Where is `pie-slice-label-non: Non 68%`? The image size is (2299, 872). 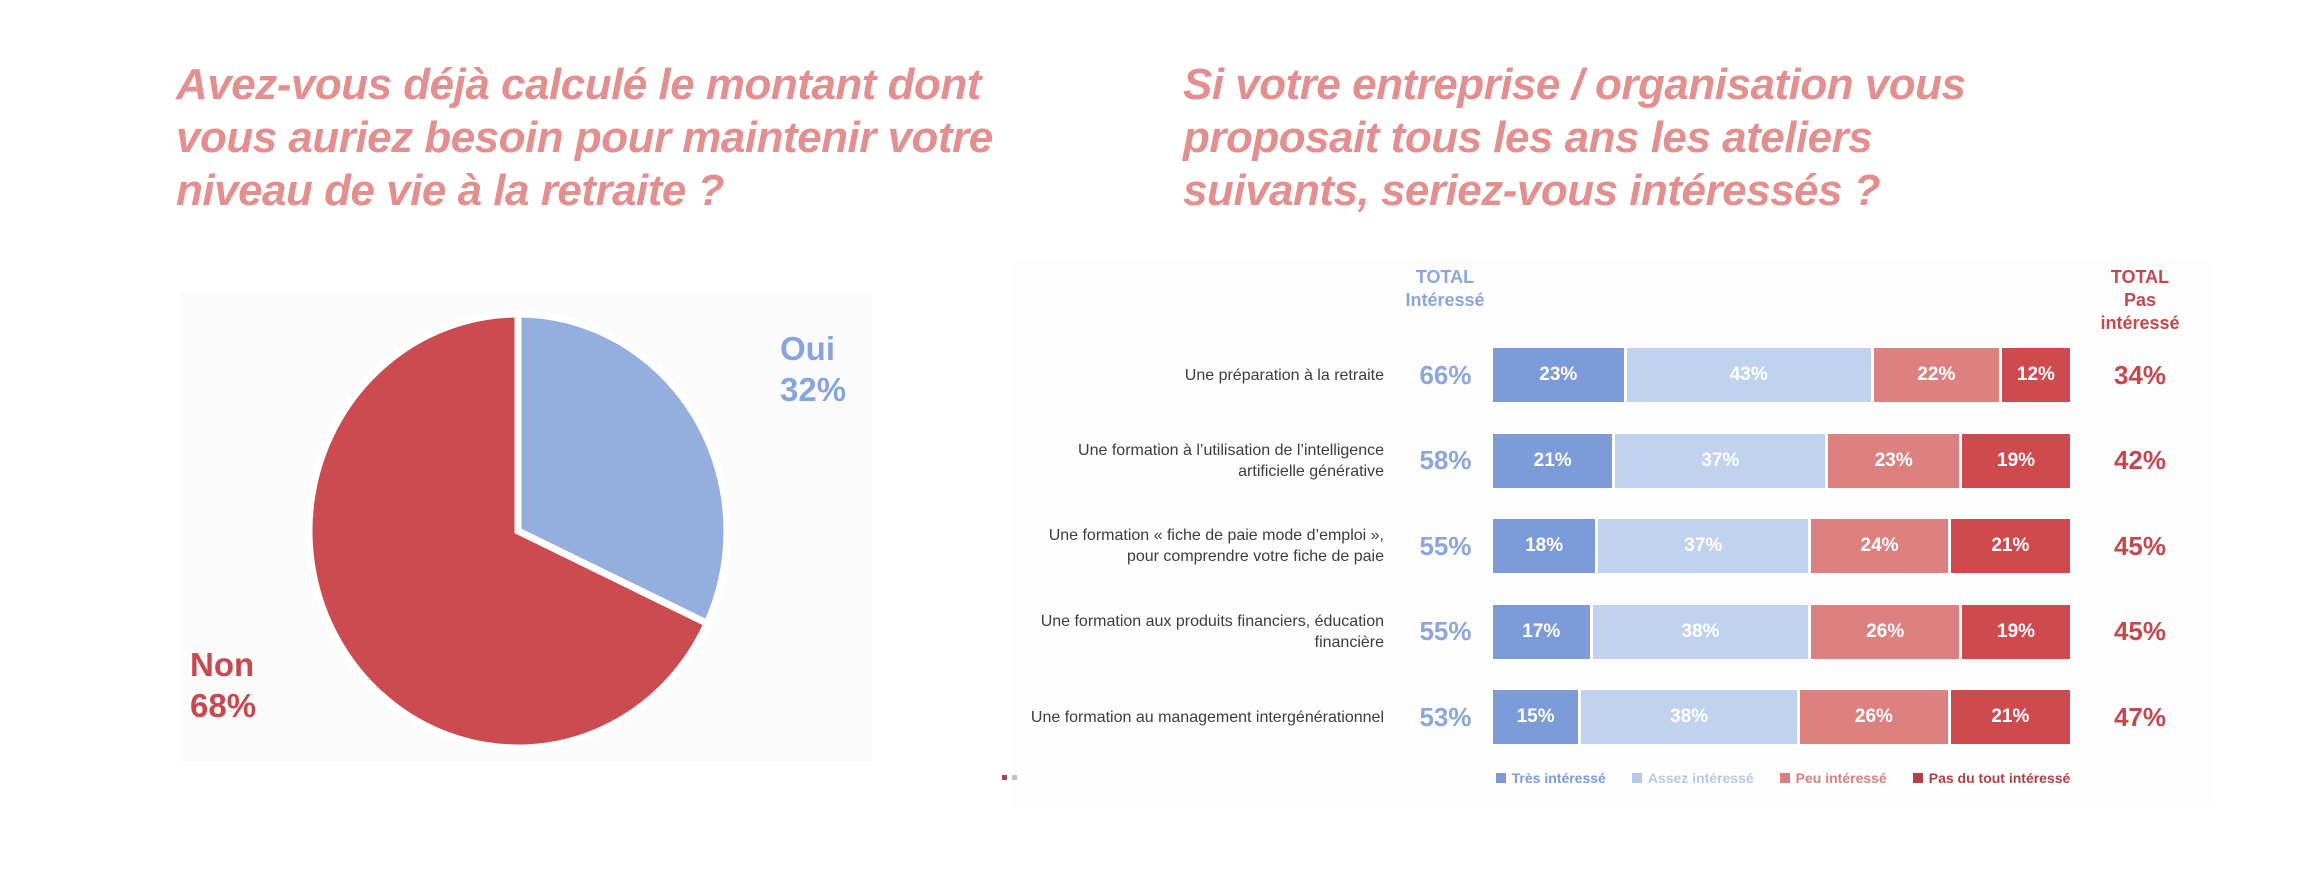 pie-slice-label-non: Non 68% is located at coordinates (223, 685).